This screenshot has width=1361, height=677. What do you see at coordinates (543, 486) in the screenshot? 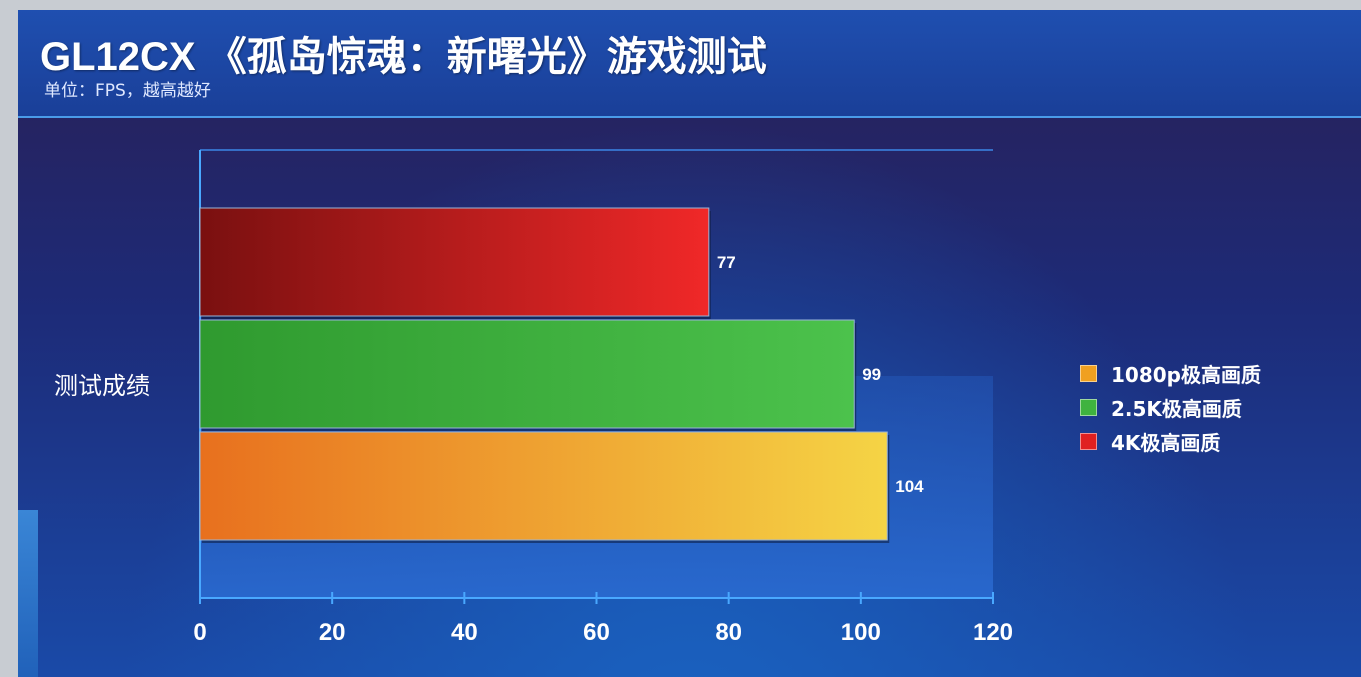
I see `bar-1080p` at bounding box center [543, 486].